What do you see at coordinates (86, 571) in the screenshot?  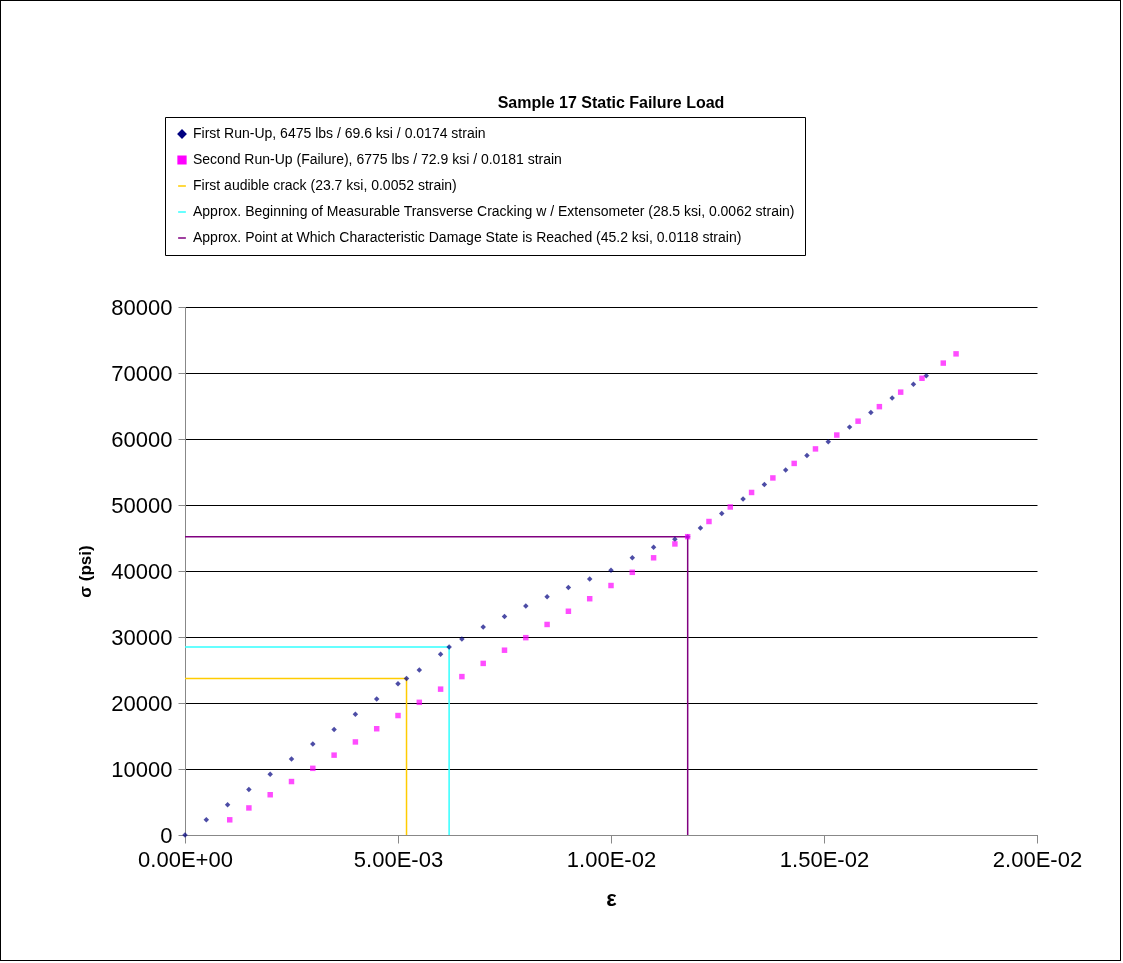 I see `y-axis-title: σ (psi)` at bounding box center [86, 571].